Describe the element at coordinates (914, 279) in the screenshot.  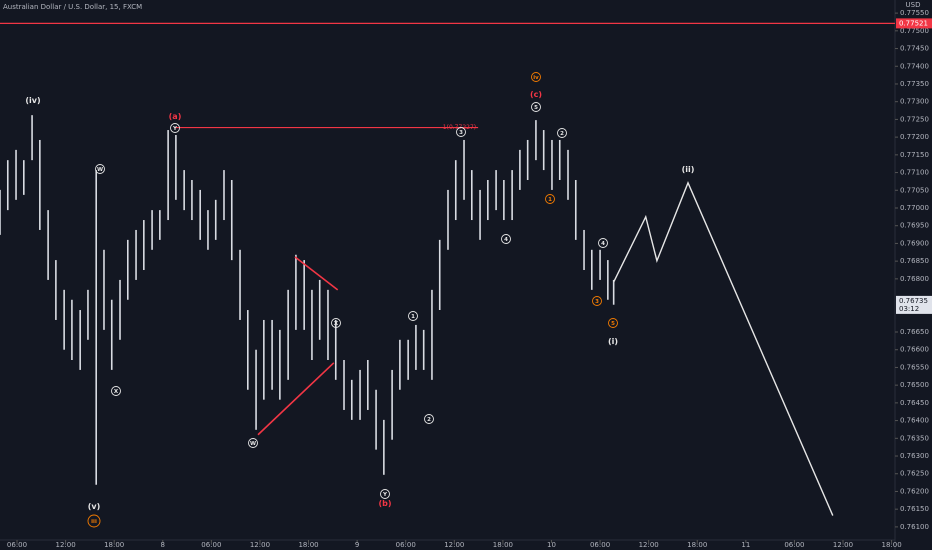
I see `y-tick-label: 0.76800` at that location.